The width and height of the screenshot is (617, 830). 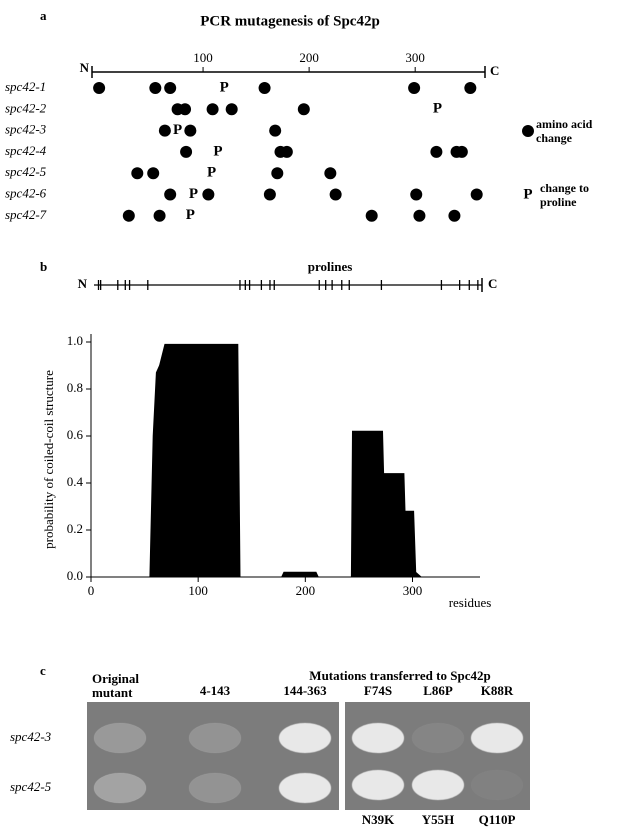 What do you see at coordinates (527, 194) in the screenshot?
I see `legend-marker: P` at bounding box center [527, 194].